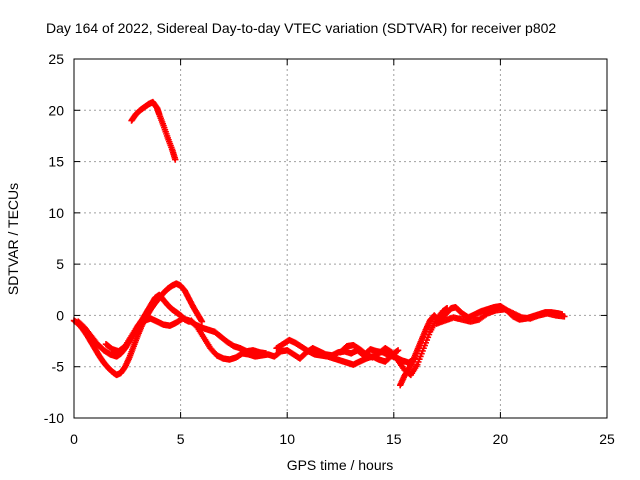  What do you see at coordinates (607, 439) in the screenshot?
I see `x-tick-label: 25` at bounding box center [607, 439].